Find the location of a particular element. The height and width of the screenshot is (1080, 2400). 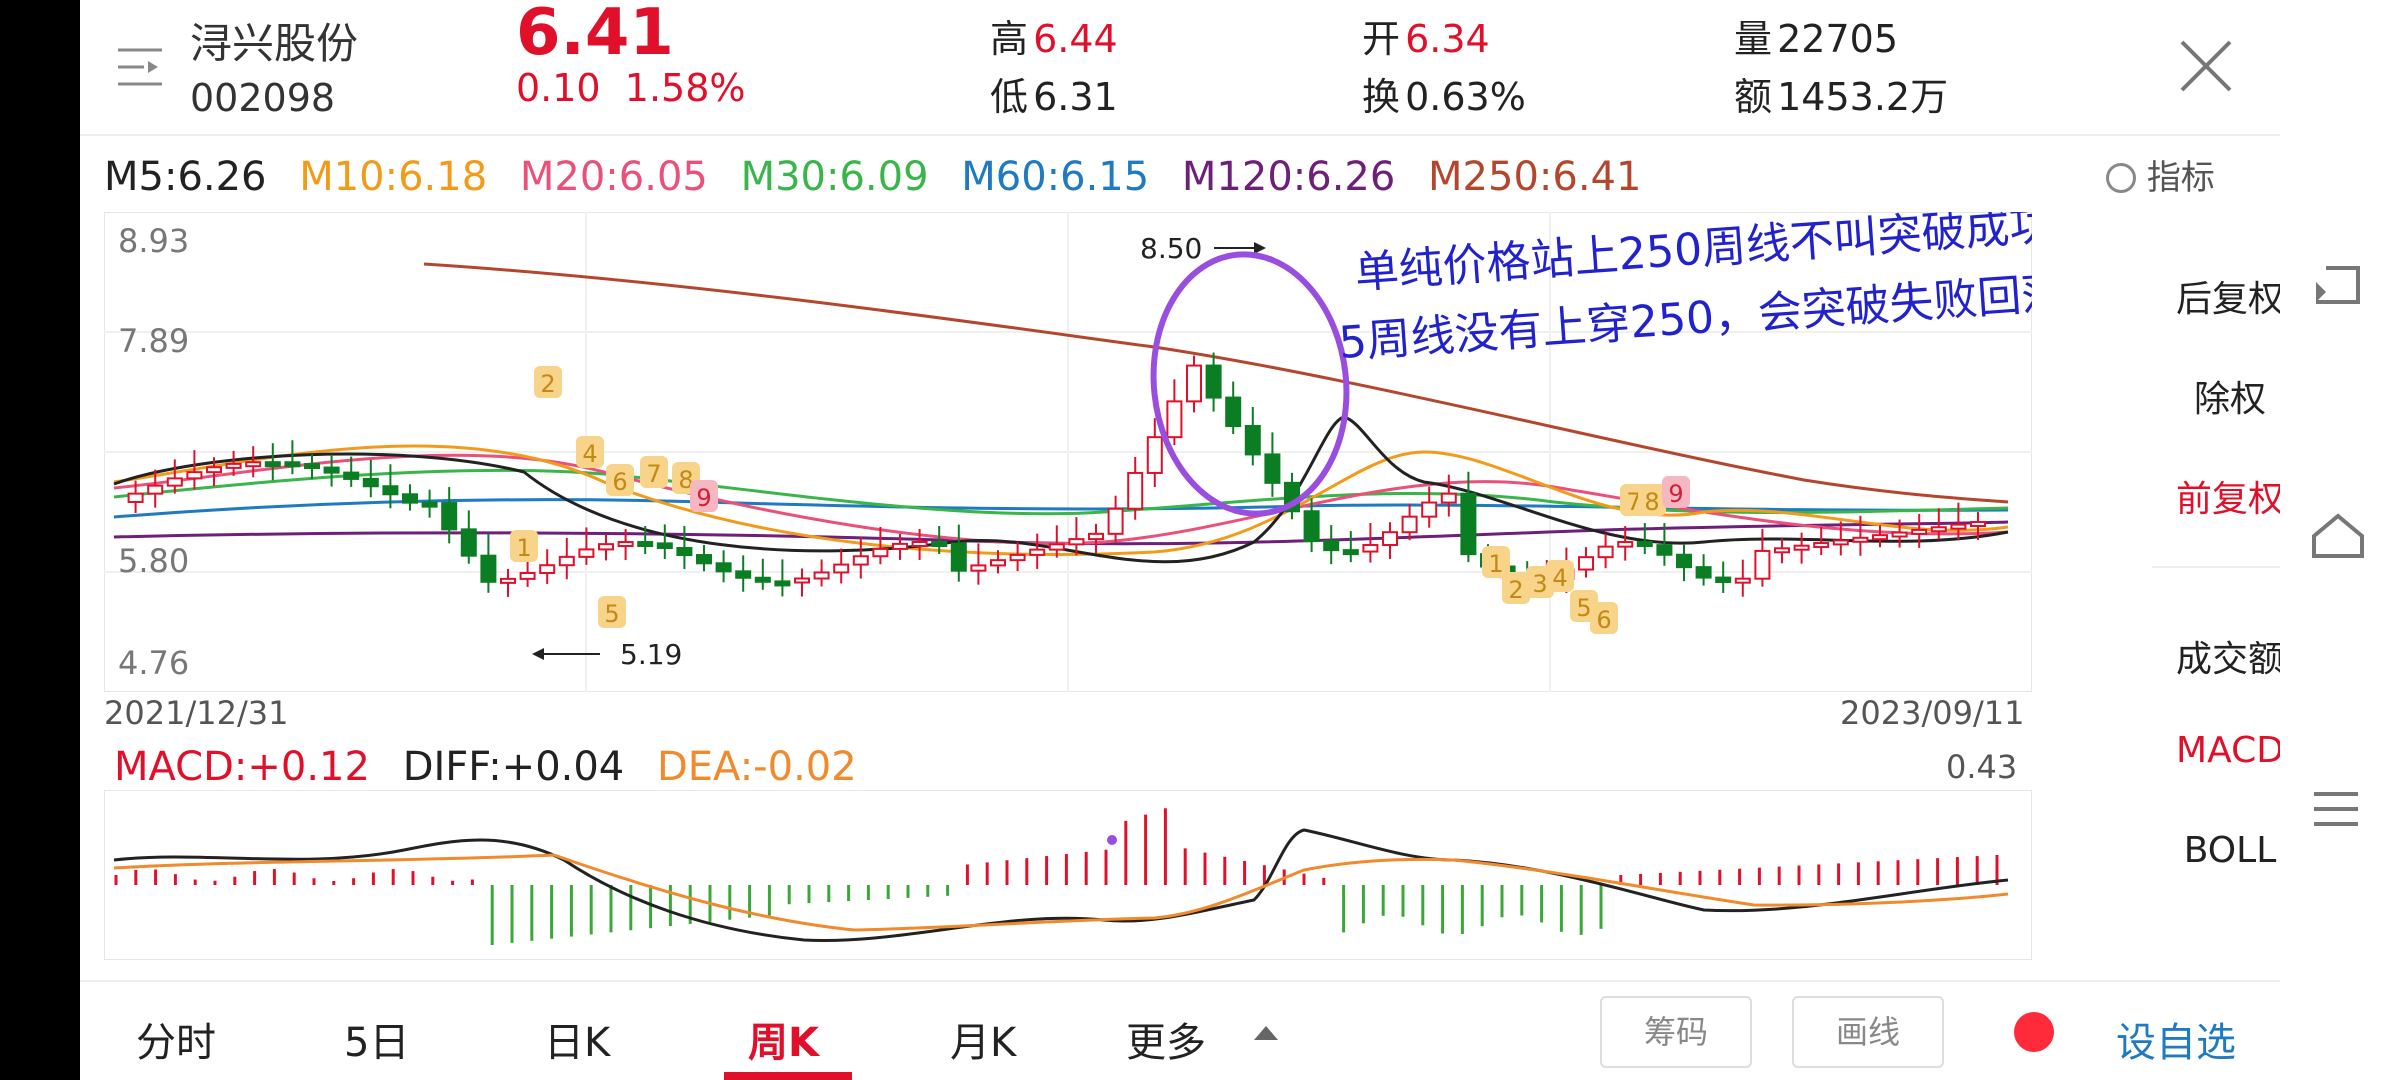

side-item-ex-rights: 除权 is located at coordinates (2229, 399).